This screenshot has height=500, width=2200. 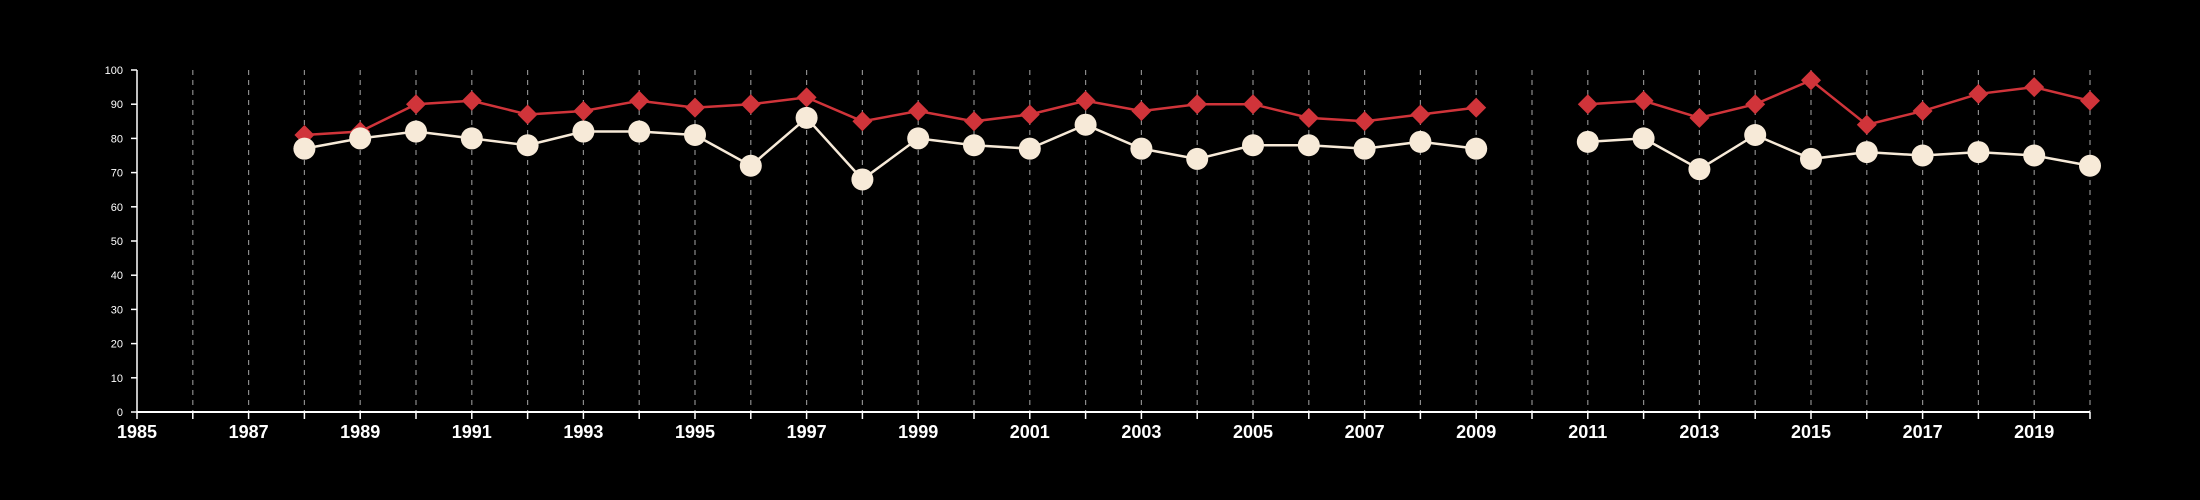 I want to click on series-1-point-2000, so click(x=974, y=145).